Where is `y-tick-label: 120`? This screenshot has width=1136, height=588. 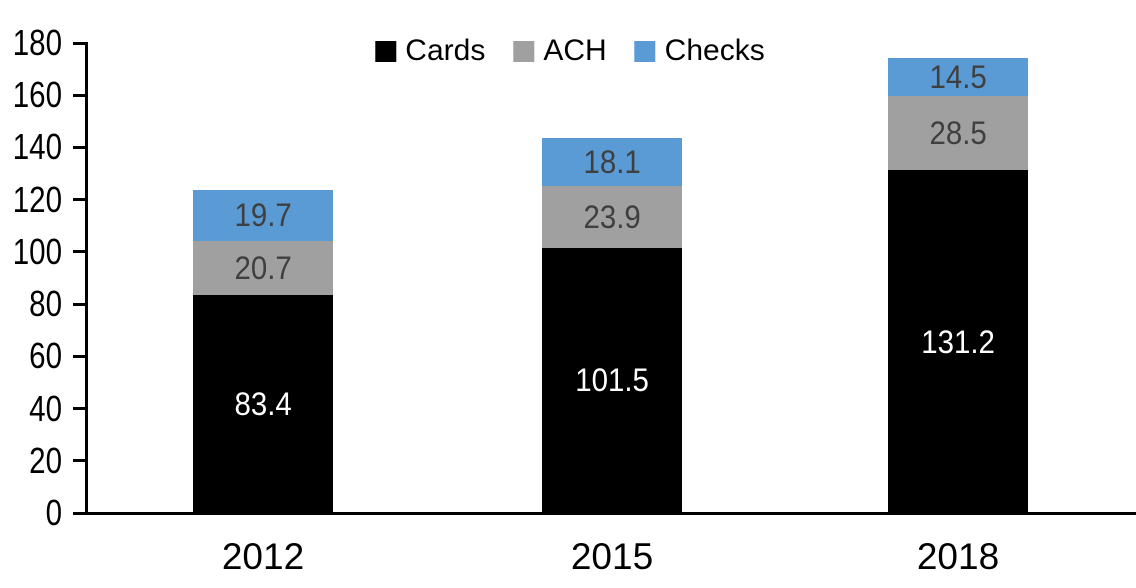 y-tick-label: 120 is located at coordinates (37, 199).